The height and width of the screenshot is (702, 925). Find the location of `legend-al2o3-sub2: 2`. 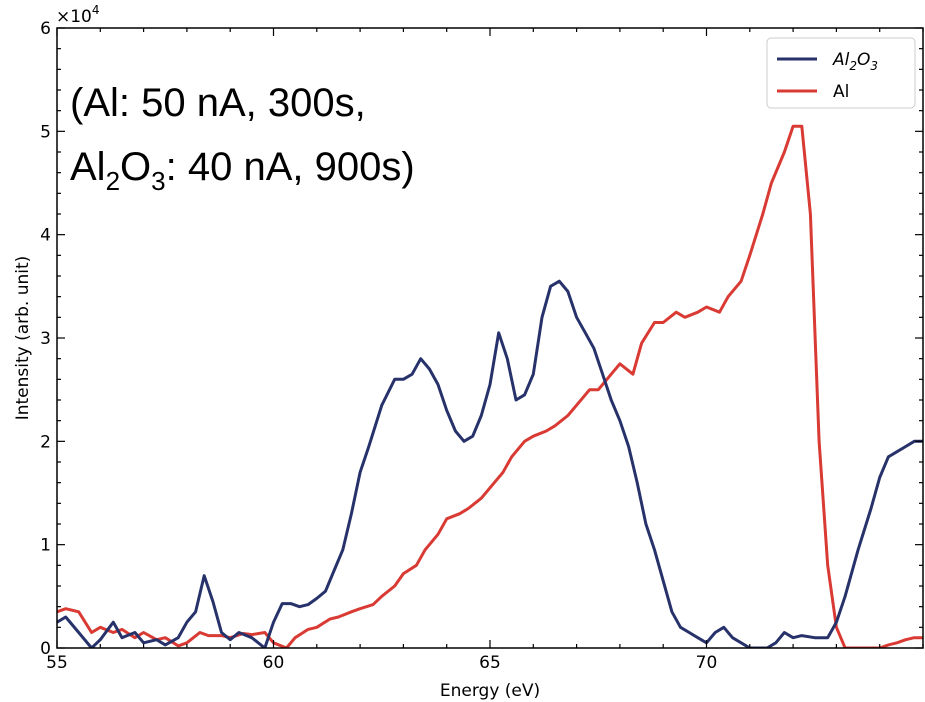

legend-al2o3-sub2: 2 is located at coordinates (853, 66).